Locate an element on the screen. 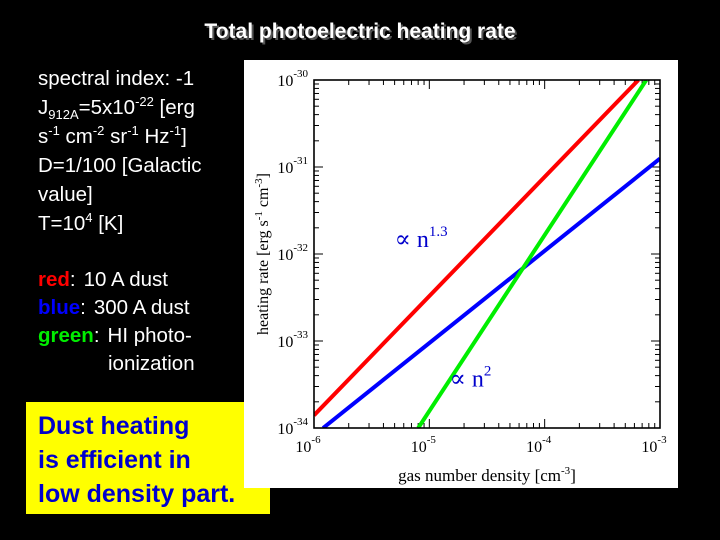 The image size is (720, 540). proportionality-label-2: ∝ n2 is located at coordinates (471, 377).